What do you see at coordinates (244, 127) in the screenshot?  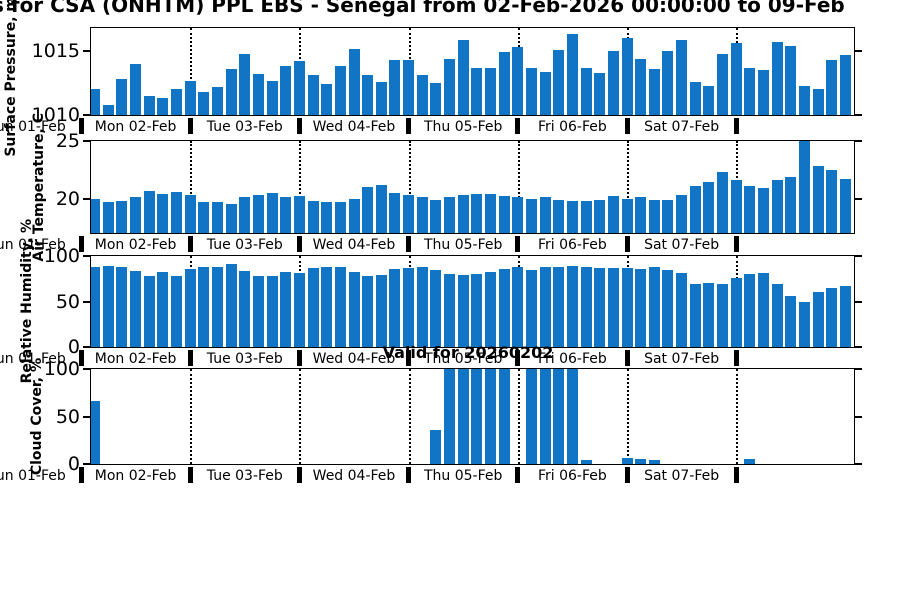 I see `day-label: Tue 03-Feb` at bounding box center [244, 127].